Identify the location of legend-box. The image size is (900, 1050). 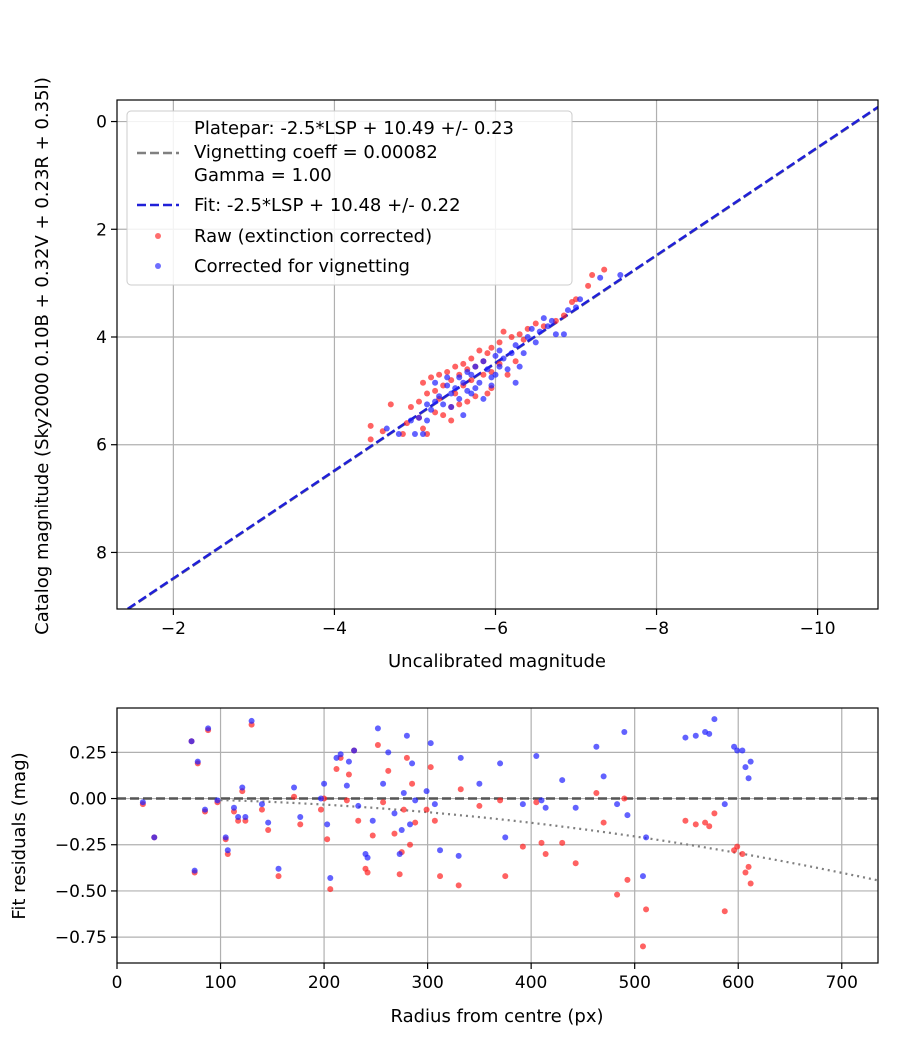
(349, 198).